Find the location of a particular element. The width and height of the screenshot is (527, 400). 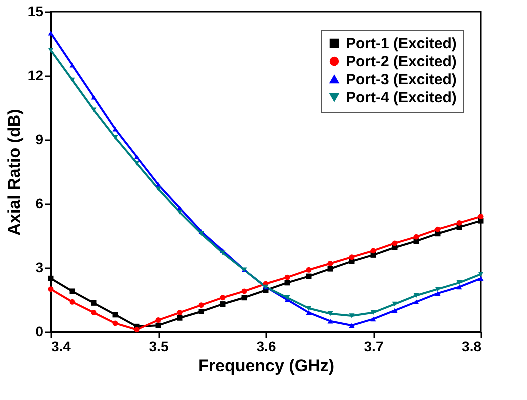

y-axis-title: Axial Ratio (dB) is located at coordinates (14, 172).